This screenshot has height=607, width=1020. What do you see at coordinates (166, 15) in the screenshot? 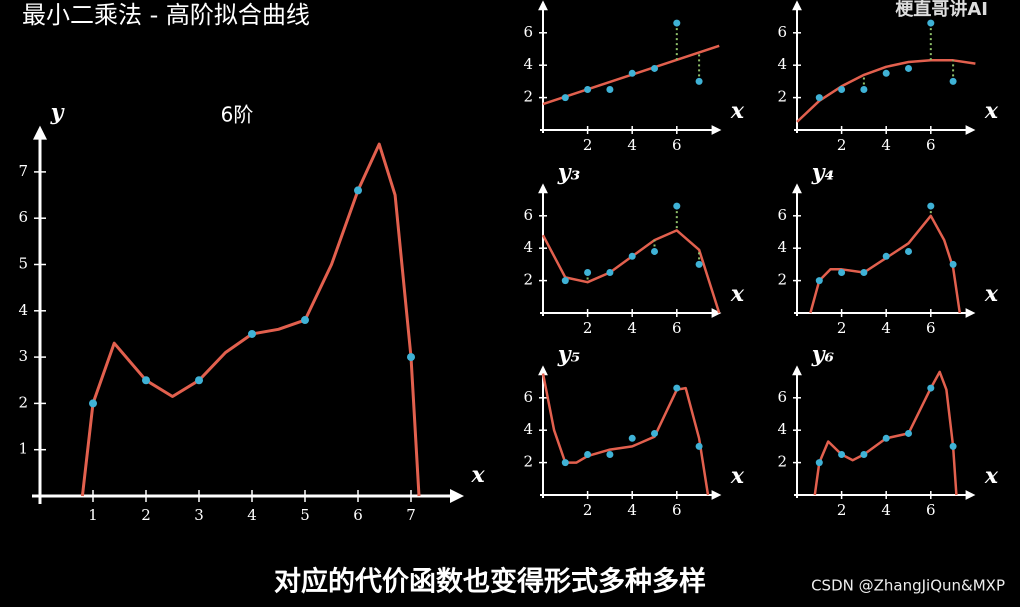
I see `page-title: 最小二乘法 - 高阶拟合曲线` at bounding box center [166, 15].